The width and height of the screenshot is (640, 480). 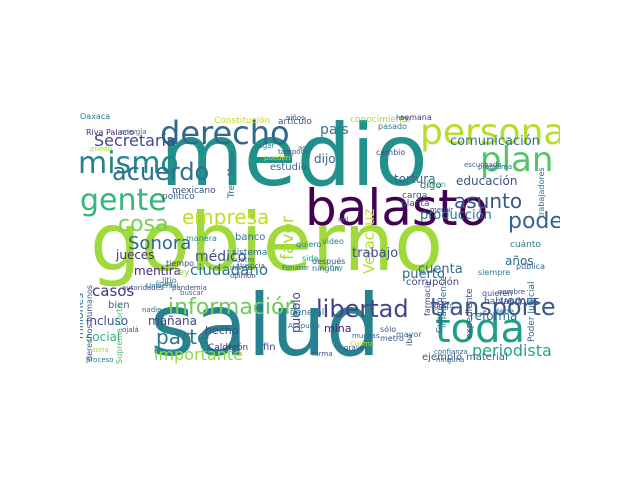 I want to click on cloud-word: buscar, so click(x=192, y=293).